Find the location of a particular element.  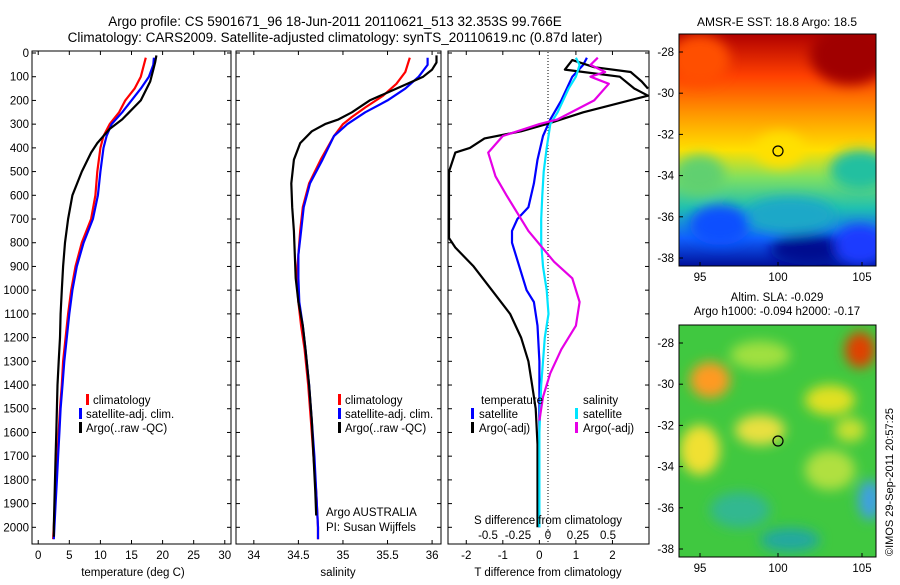

legend-label-t-satellite: satellite is located at coordinates (498, 415).